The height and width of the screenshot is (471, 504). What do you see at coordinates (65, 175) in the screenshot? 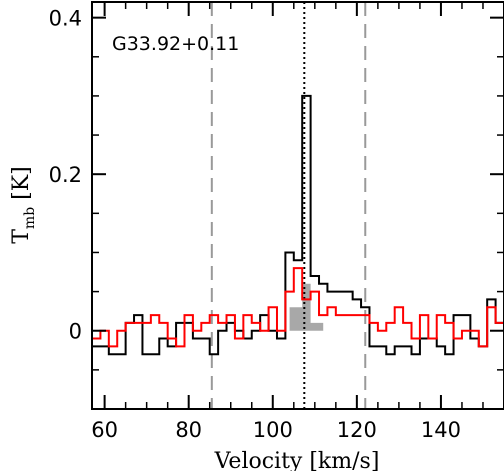
I see `y-tick-label-1: 0.2` at bounding box center [65, 175].